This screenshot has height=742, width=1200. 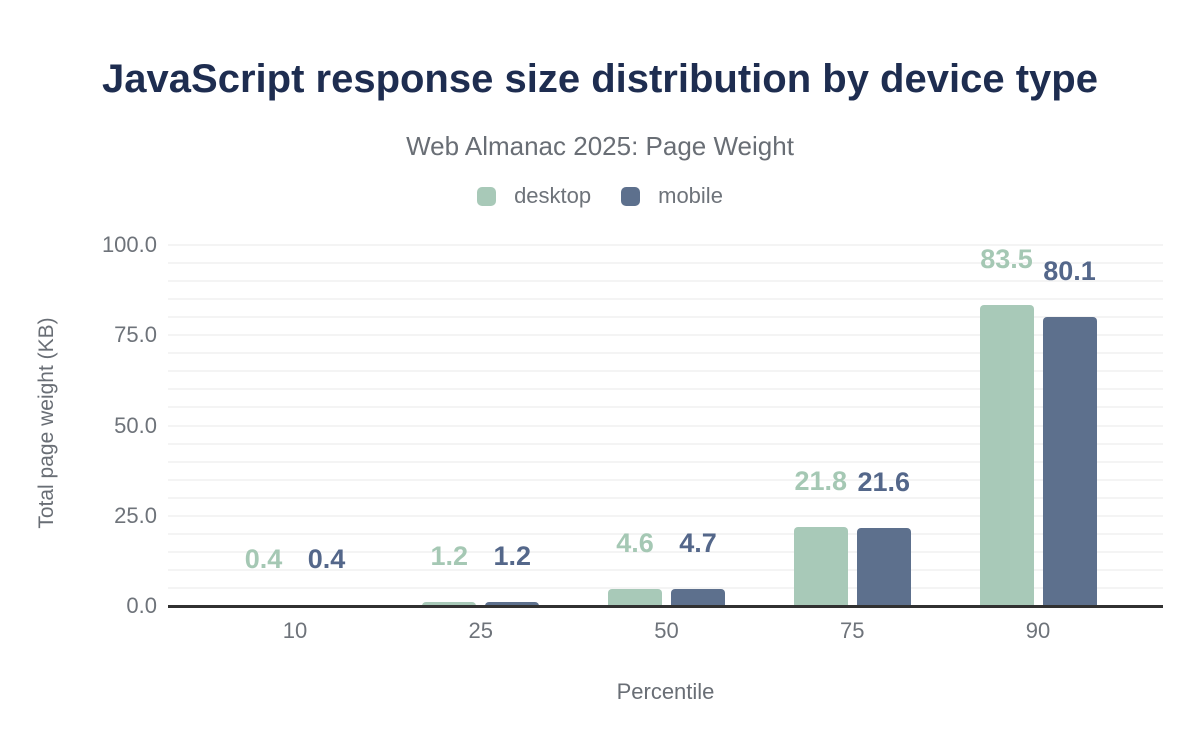 I want to click on y-tick-label-50.0: 50.0, so click(x=135, y=425).